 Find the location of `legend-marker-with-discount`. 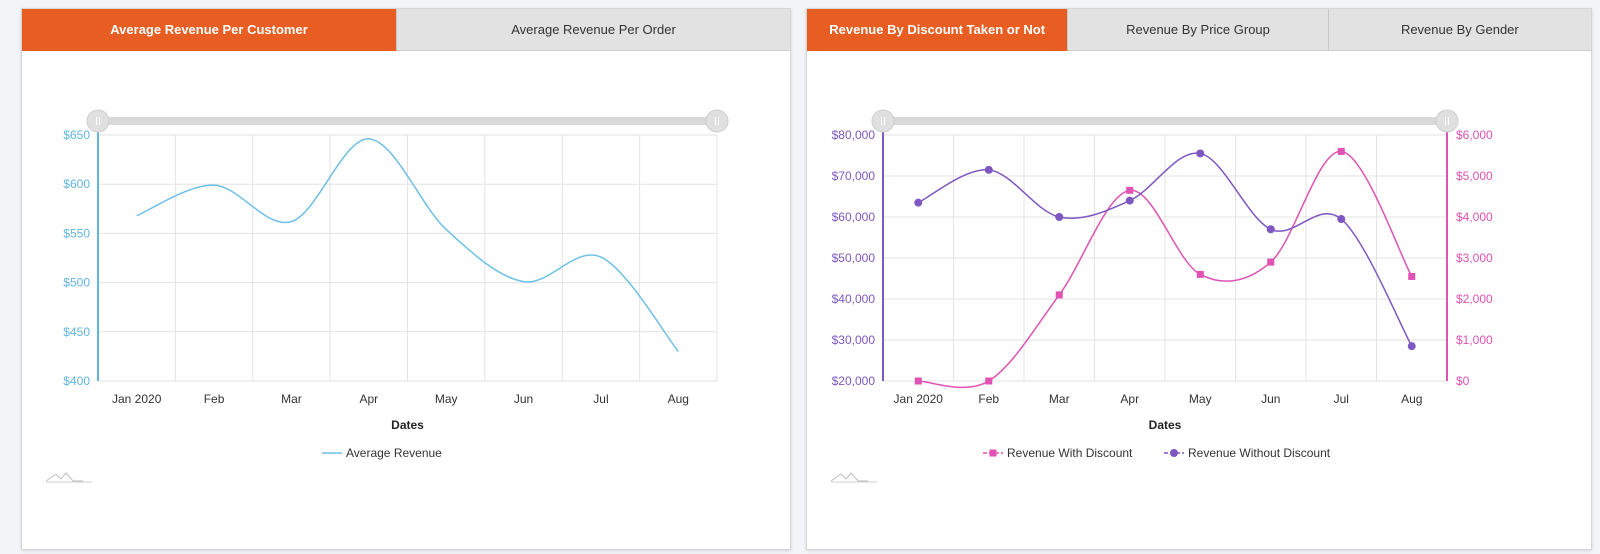

legend-marker-with-discount is located at coordinates (993, 453).